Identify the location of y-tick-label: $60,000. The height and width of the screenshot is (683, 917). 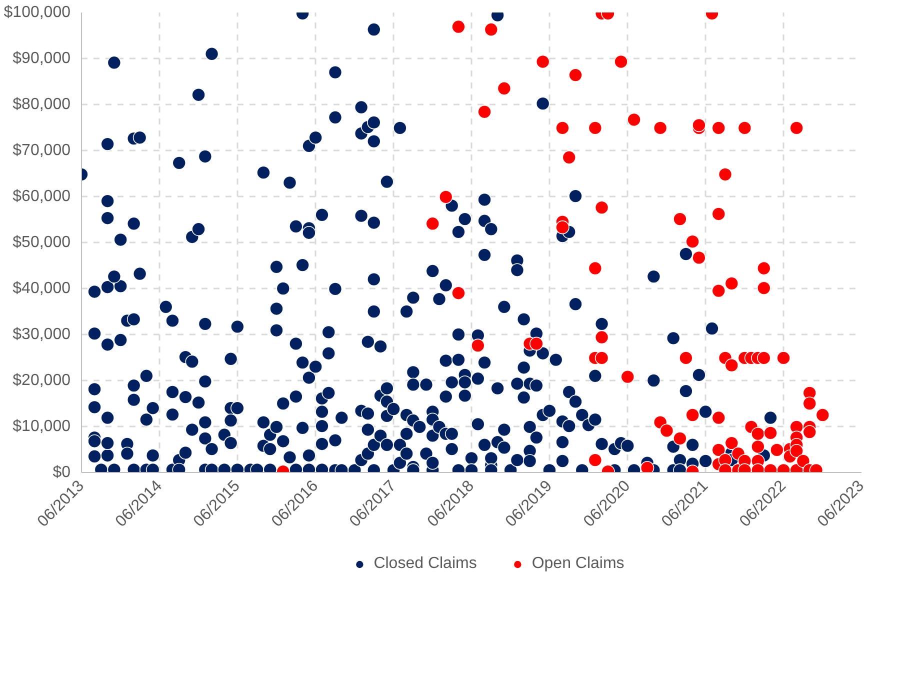
(41, 196).